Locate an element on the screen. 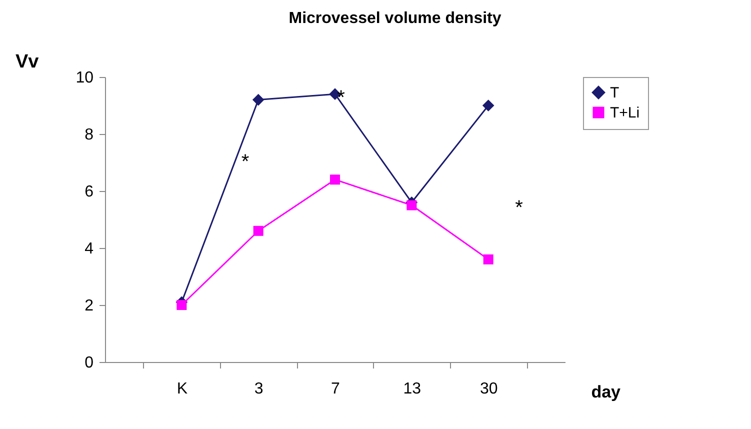  y-tick-label: 4 is located at coordinates (89, 249).